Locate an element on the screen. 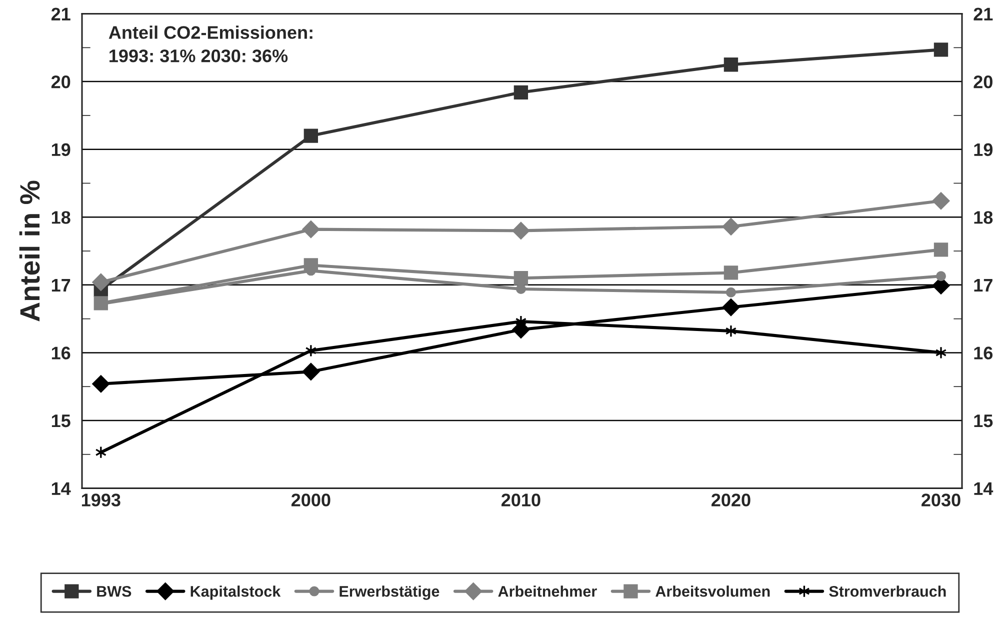  y2-tick-label: 16 is located at coordinates (983, 353).